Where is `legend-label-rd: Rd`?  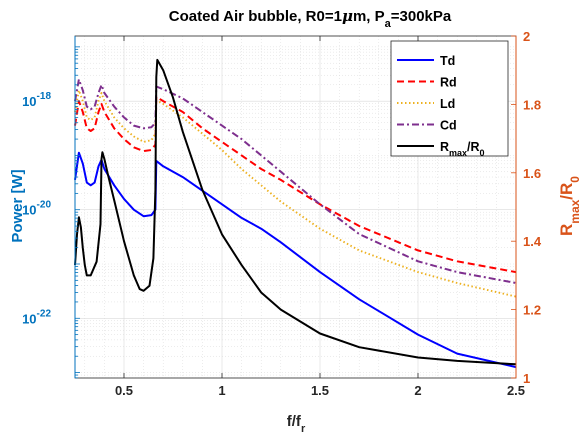 legend-label-rd: Rd is located at coordinates (448, 83).